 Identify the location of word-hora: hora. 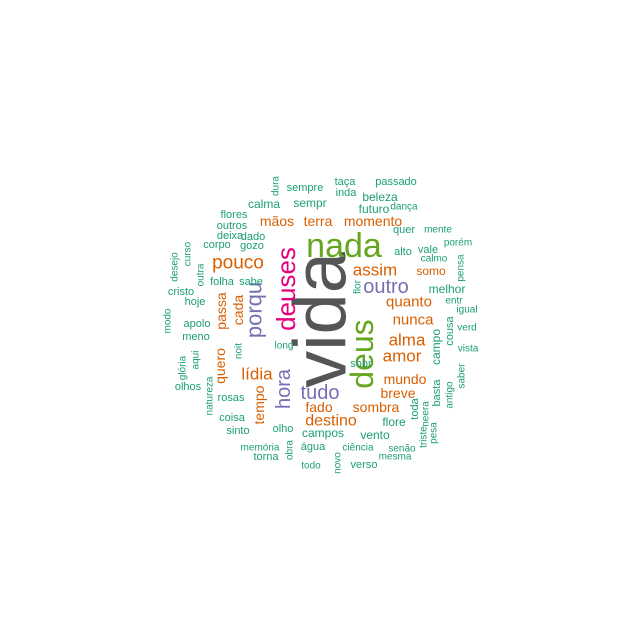
(284, 388).